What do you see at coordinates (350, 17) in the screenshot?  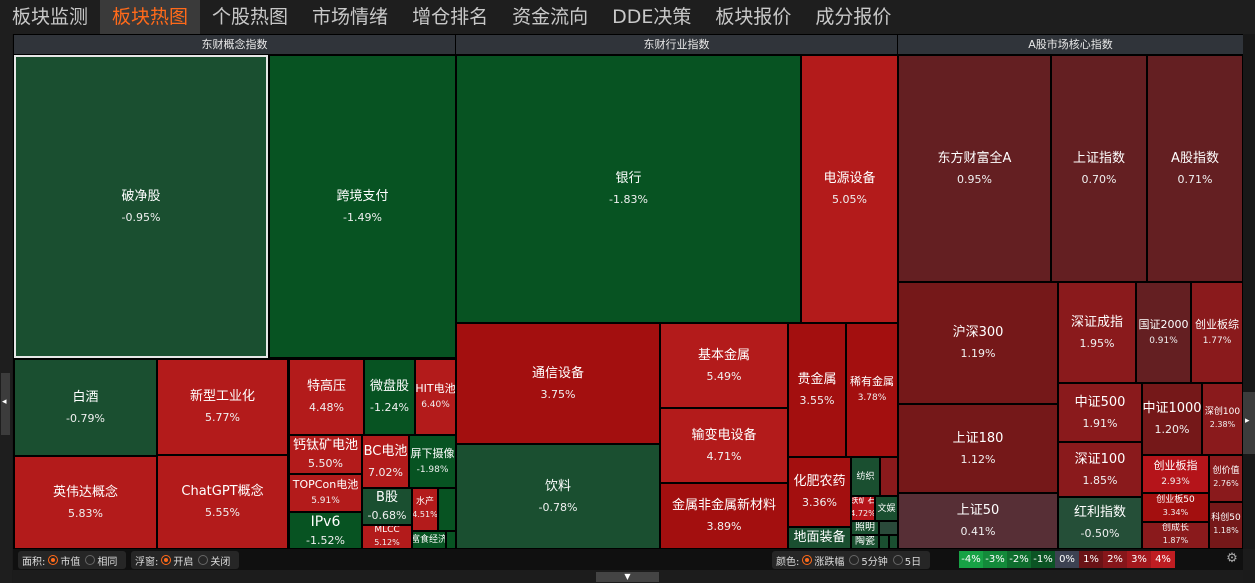 I see `tab-market-sentiment: 市场情绪` at bounding box center [350, 17].